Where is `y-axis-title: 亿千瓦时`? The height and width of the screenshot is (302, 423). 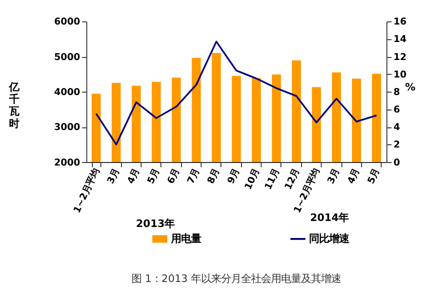
y-axis-title: 亿千瓦时 is located at coordinates (14, 105).